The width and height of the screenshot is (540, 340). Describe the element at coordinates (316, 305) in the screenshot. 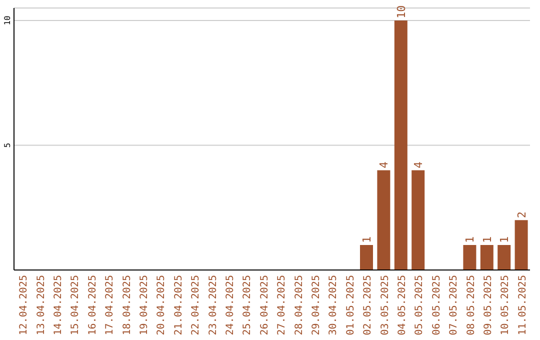

I see `x-tick-label: 29.04.2025` at that location.